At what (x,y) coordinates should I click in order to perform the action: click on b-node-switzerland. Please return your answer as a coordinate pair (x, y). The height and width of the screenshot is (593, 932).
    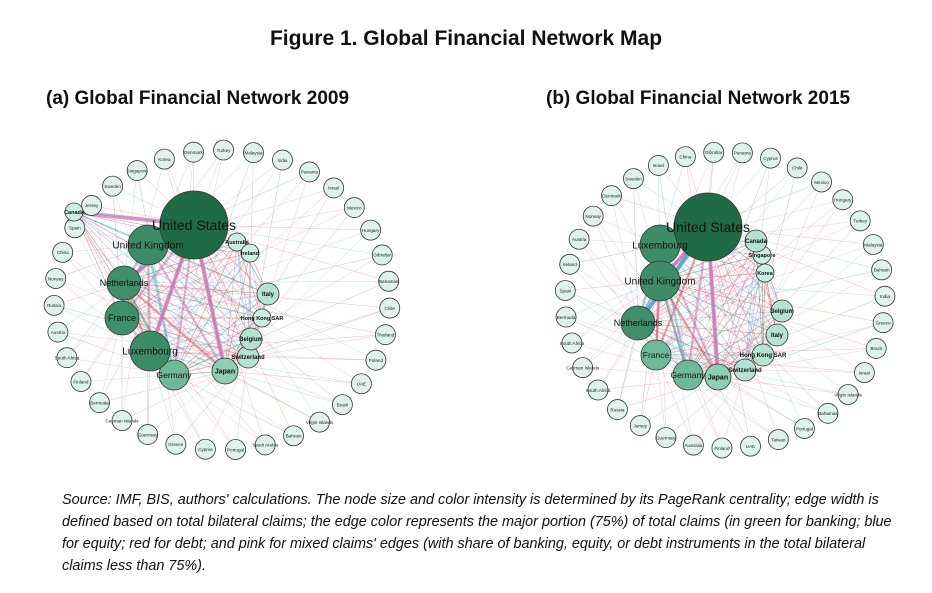
    Looking at the image, I should click on (745, 370).